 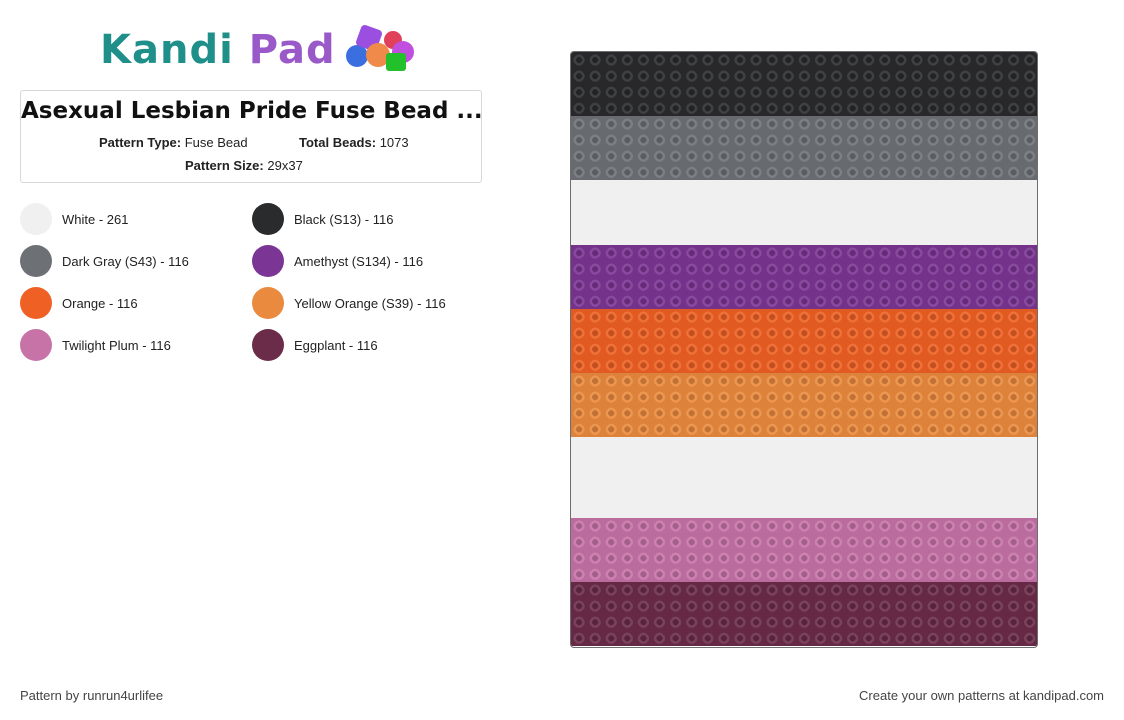 I want to click on legend-item: Twilight Plum - 116, so click(x=95, y=345).